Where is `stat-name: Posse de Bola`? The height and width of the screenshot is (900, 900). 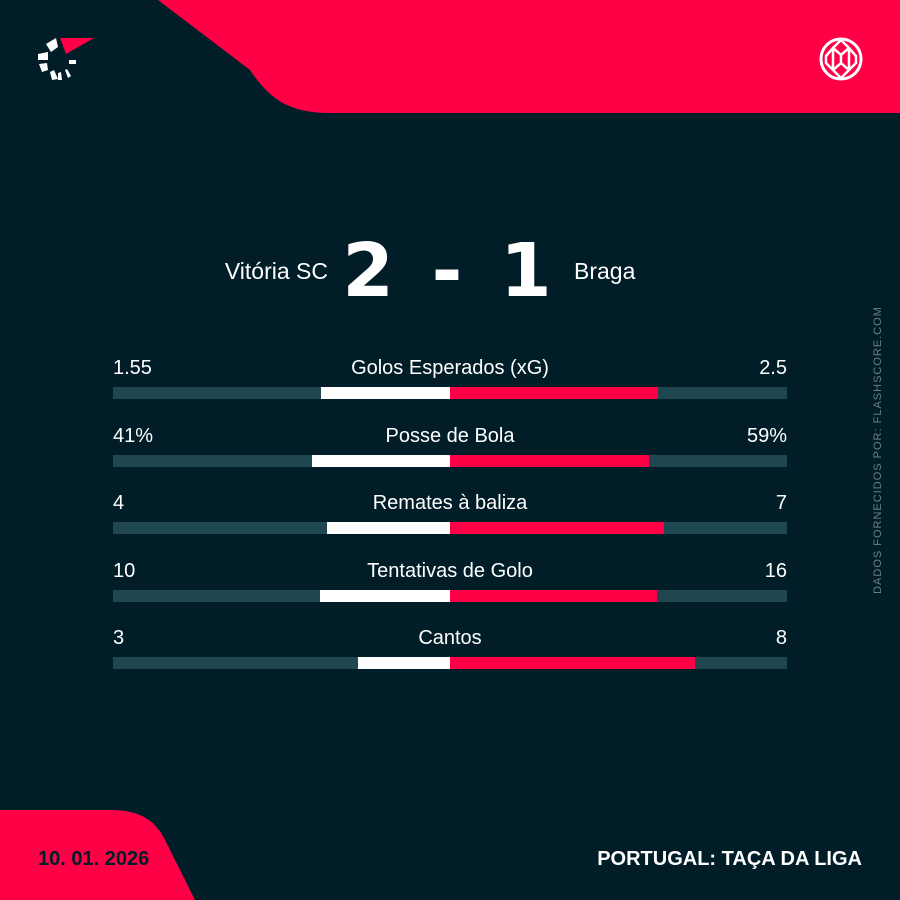
stat-name: Posse de Bola is located at coordinates (450, 435).